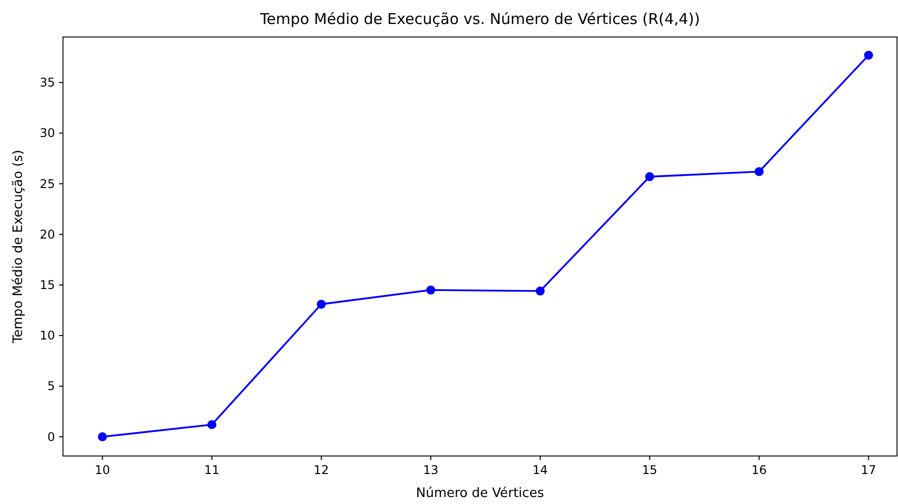  I want to click on x-tick-label: 14, so click(540, 470).